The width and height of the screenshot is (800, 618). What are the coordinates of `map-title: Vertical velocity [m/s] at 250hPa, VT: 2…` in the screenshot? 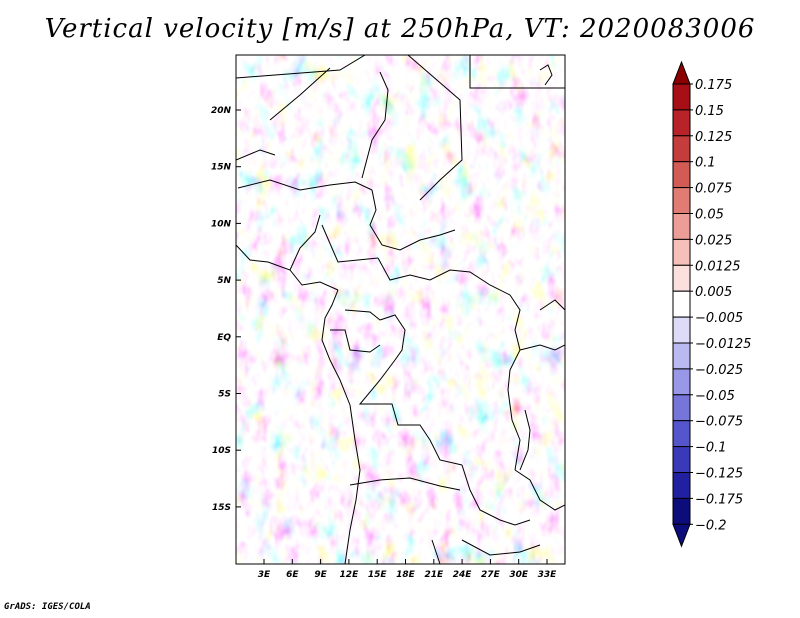 It's located at (400, 29).